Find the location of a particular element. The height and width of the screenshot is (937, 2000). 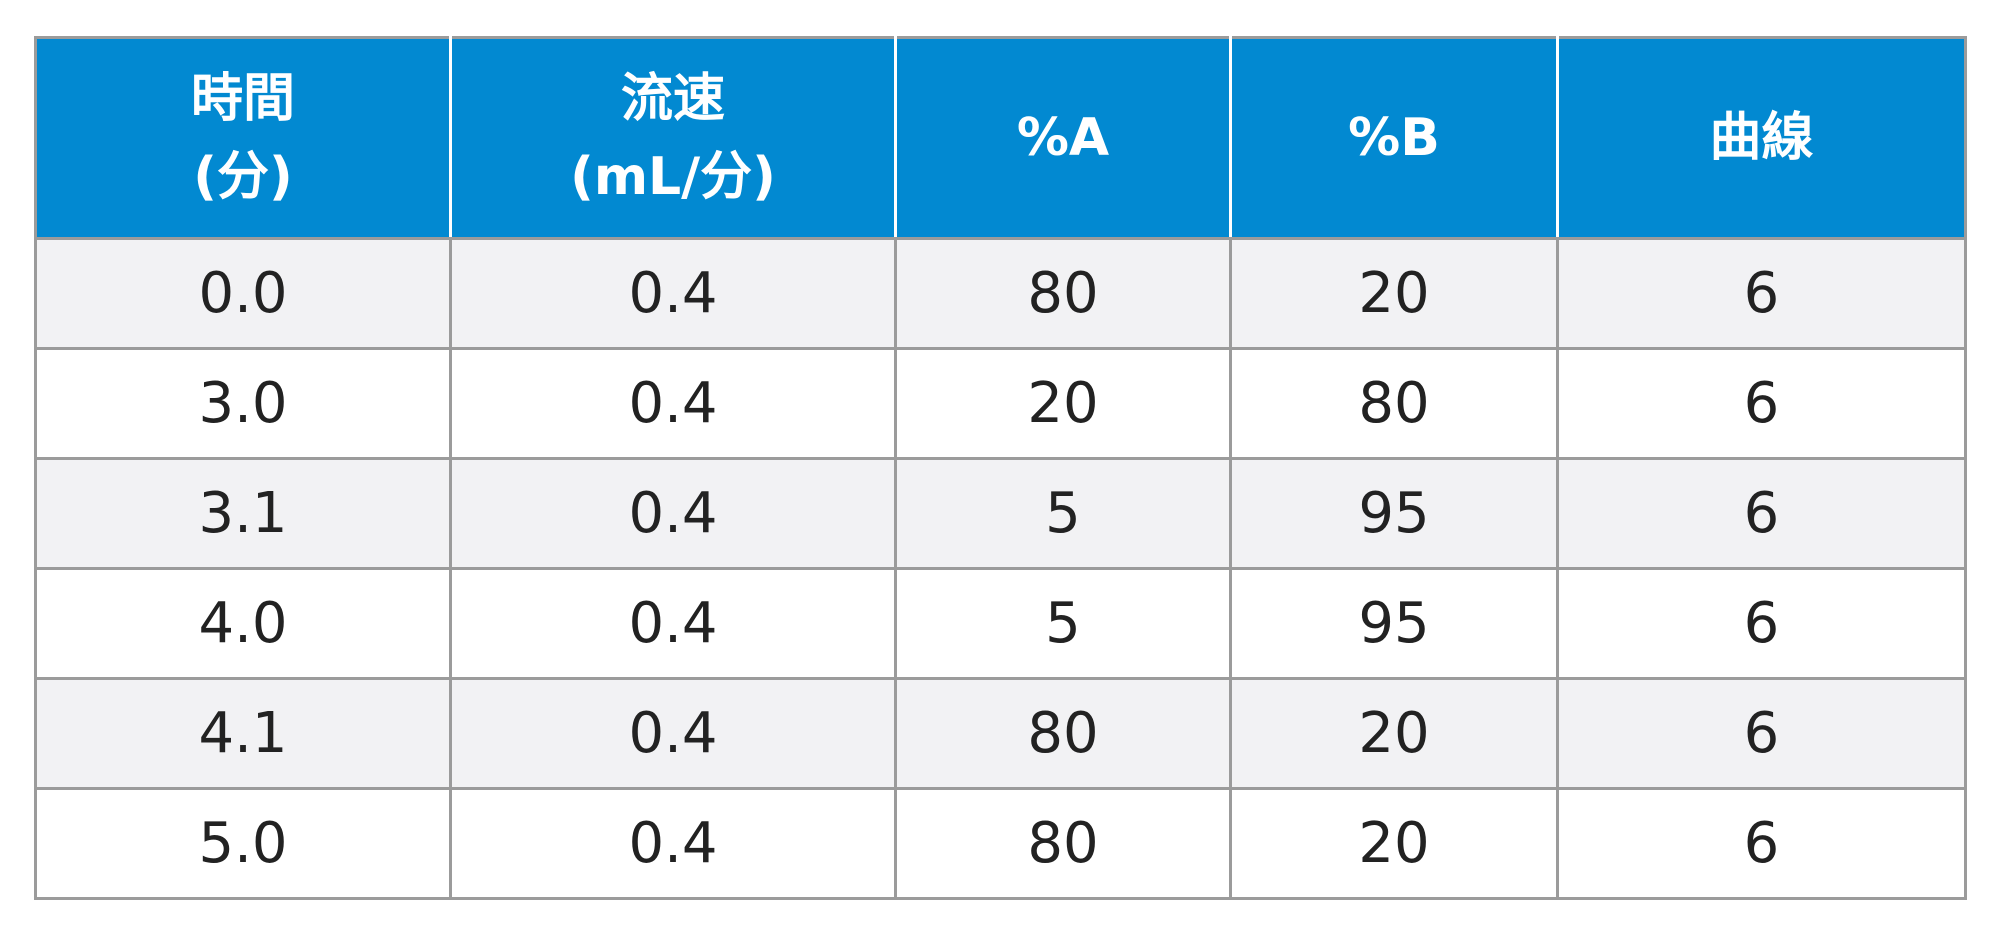

cell-time: 4.0 is located at coordinates (243, 623).